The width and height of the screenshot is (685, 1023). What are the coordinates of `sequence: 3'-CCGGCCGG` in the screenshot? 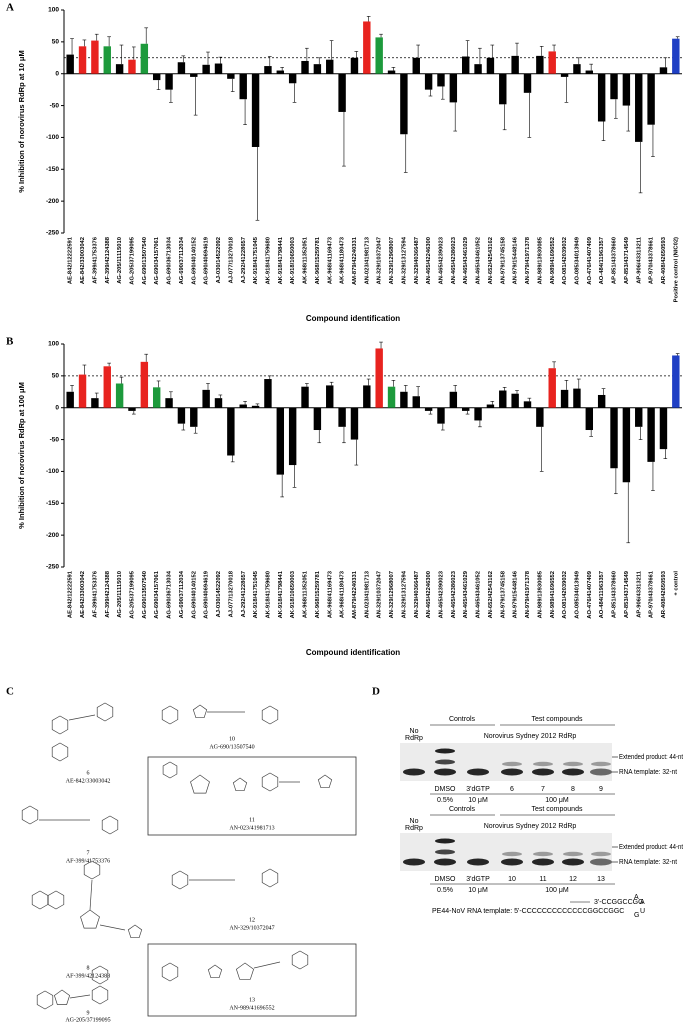 It's located at (619, 902).